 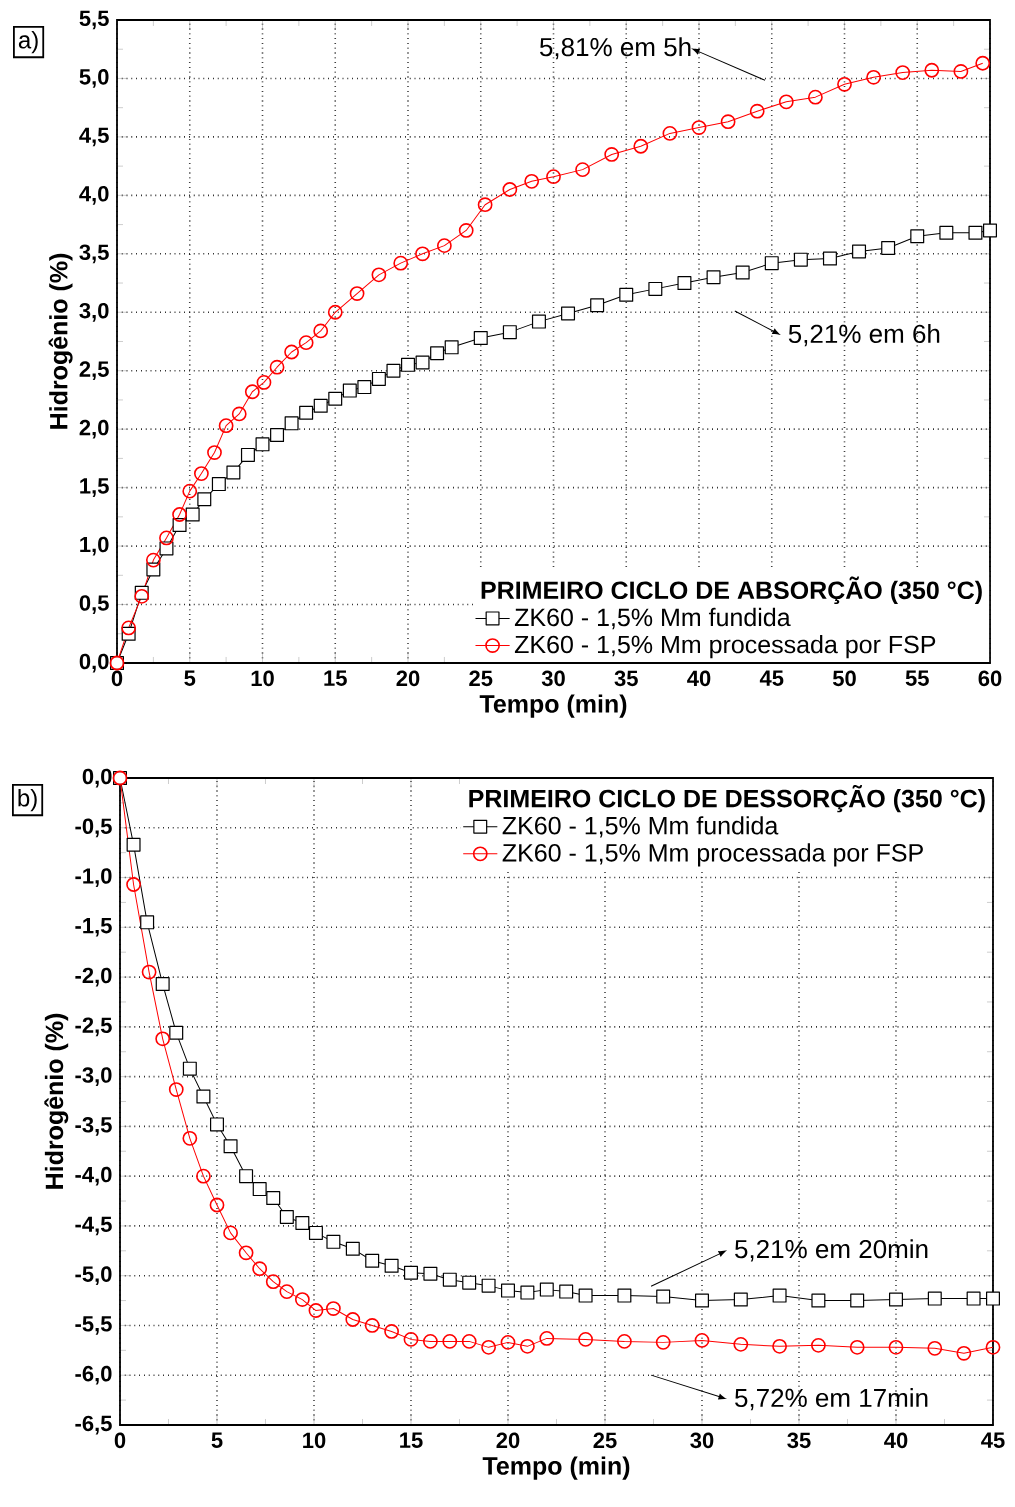 I want to click on text: a), so click(x=28, y=42).